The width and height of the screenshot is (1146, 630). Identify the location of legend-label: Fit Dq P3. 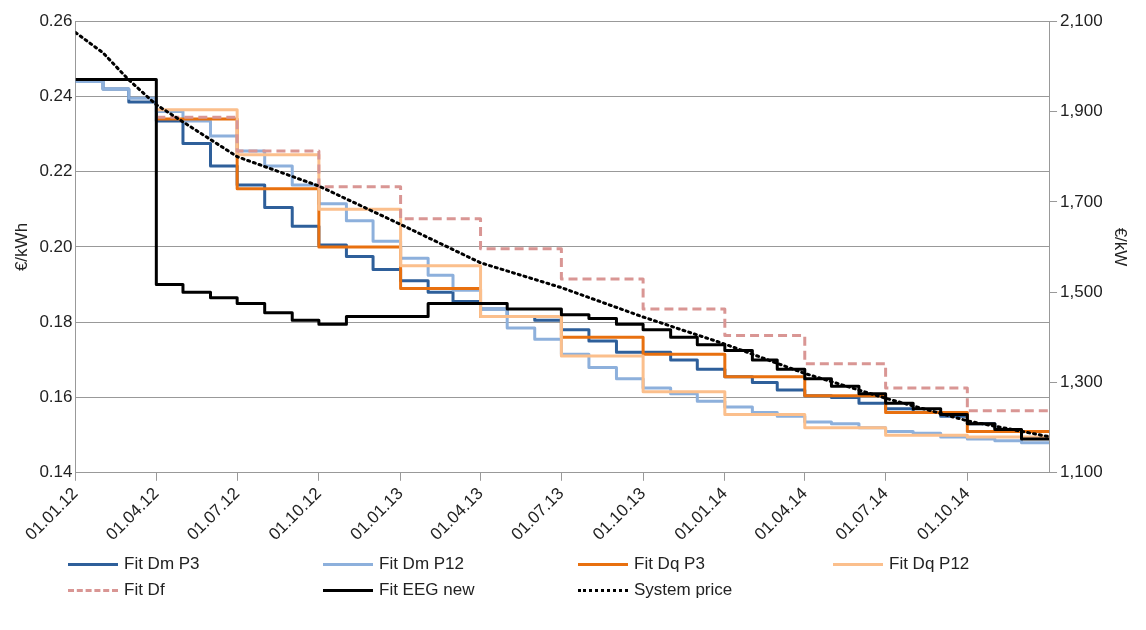
(669, 564).